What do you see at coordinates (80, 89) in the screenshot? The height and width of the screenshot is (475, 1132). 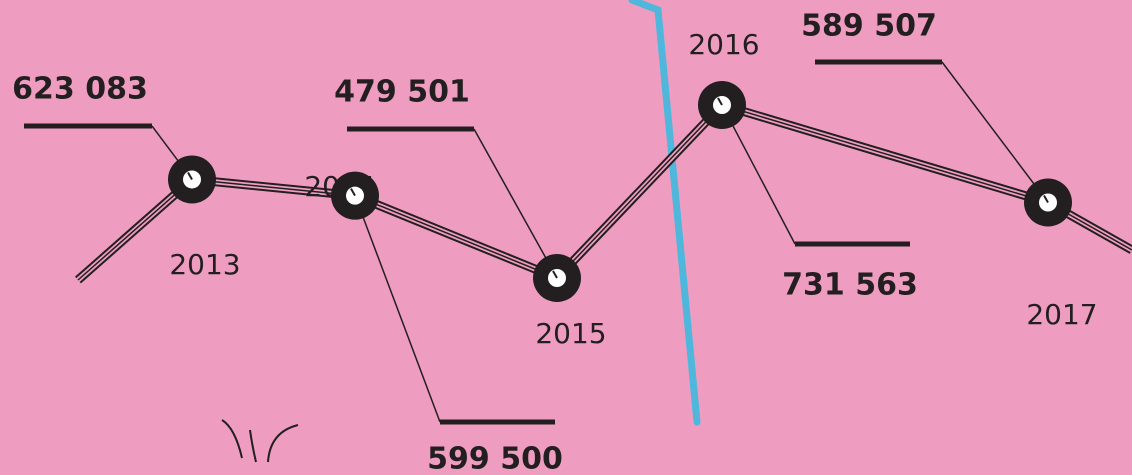 I see `value-label: 623 083` at bounding box center [80, 89].